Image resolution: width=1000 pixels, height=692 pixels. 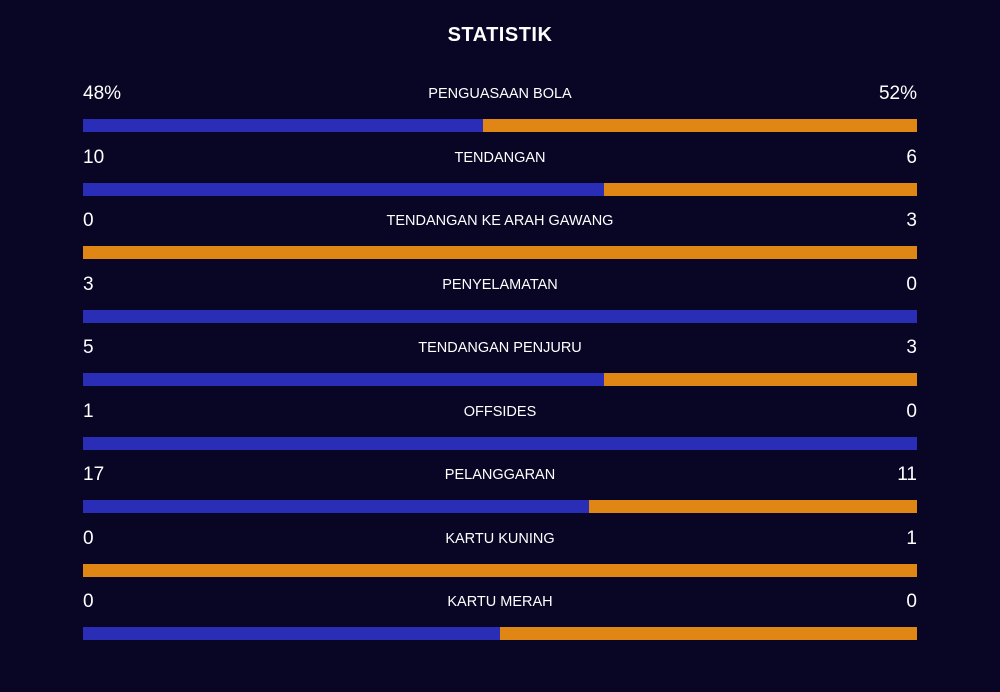 What do you see at coordinates (102, 93) in the screenshot?
I see `home-value: 48%` at bounding box center [102, 93].